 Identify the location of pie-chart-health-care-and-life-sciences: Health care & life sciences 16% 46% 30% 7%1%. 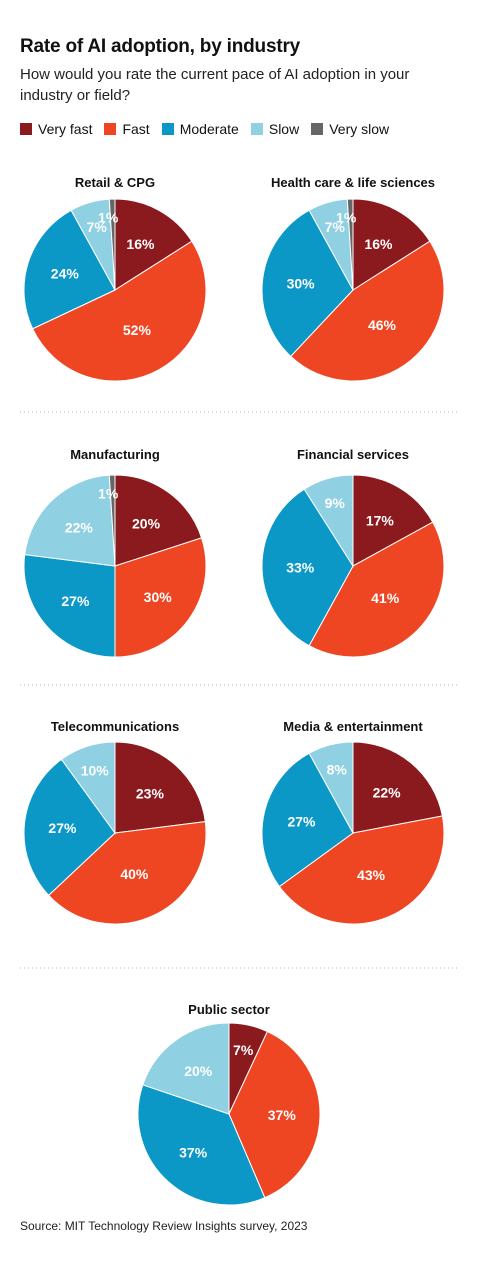
(353, 278).